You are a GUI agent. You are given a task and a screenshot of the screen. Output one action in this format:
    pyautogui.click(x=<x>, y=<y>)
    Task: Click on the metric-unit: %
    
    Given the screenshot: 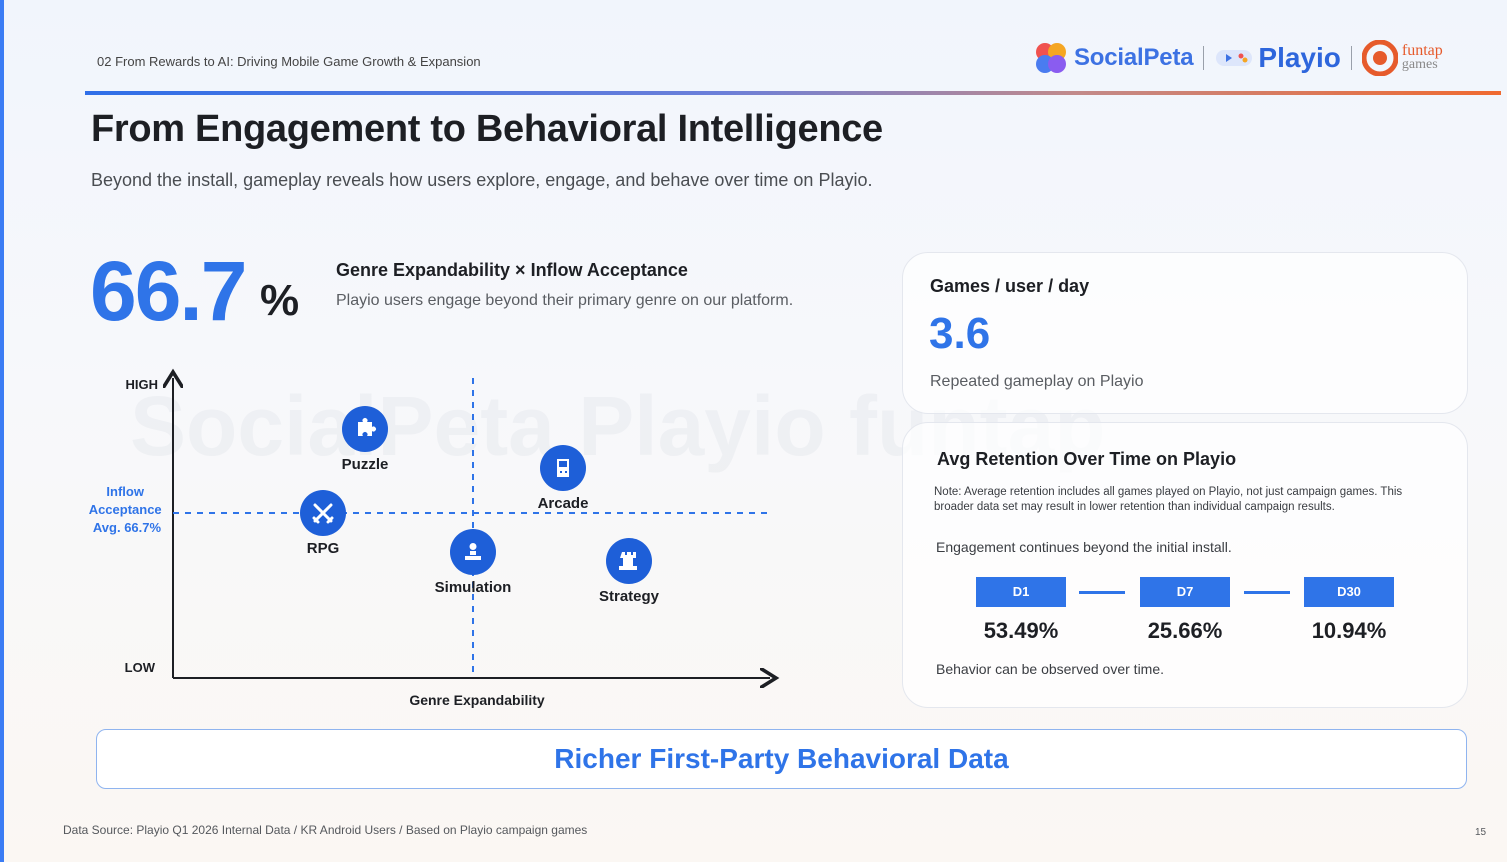 What is the action you would take?
    pyautogui.click(x=280, y=300)
    